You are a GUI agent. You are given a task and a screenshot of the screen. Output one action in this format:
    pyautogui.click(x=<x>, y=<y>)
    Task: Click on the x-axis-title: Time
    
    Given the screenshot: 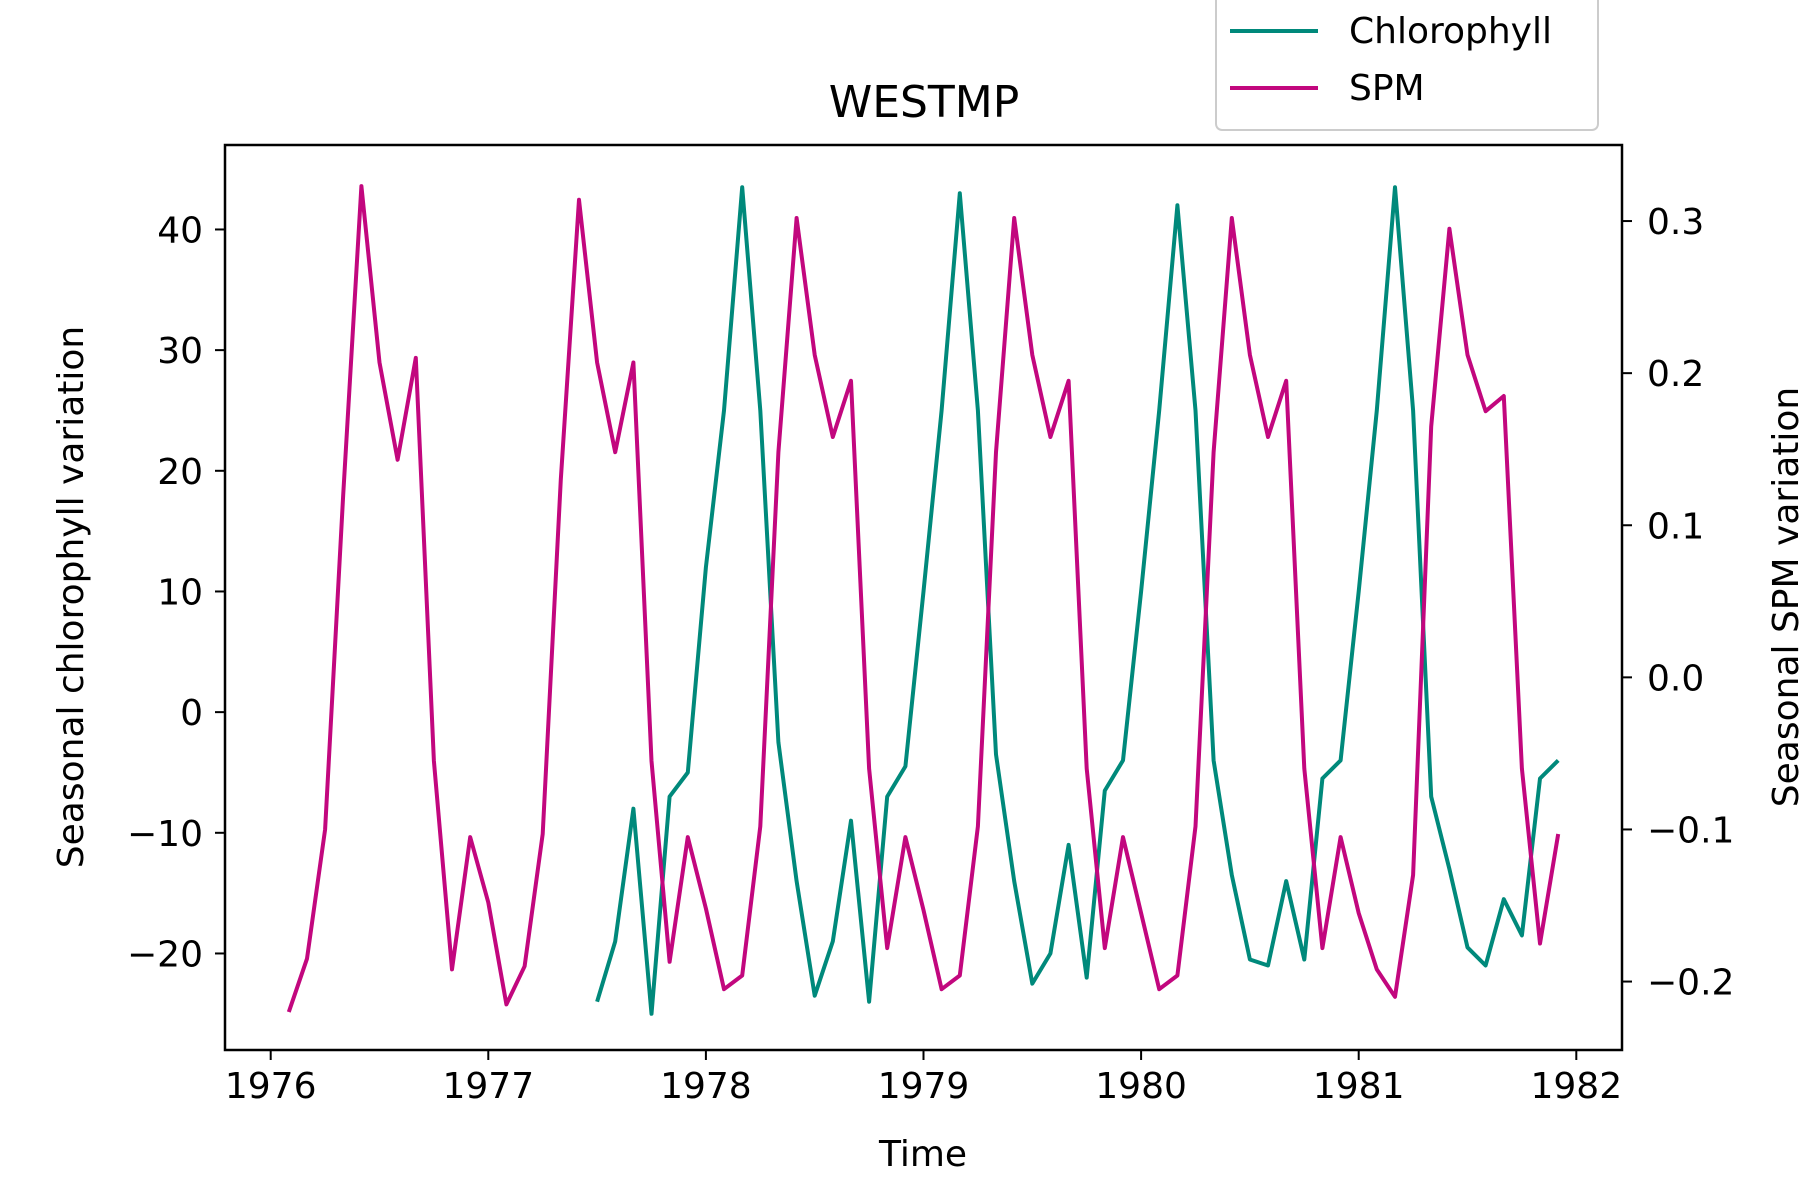 What is the action you would take?
    pyautogui.click(x=922, y=1154)
    